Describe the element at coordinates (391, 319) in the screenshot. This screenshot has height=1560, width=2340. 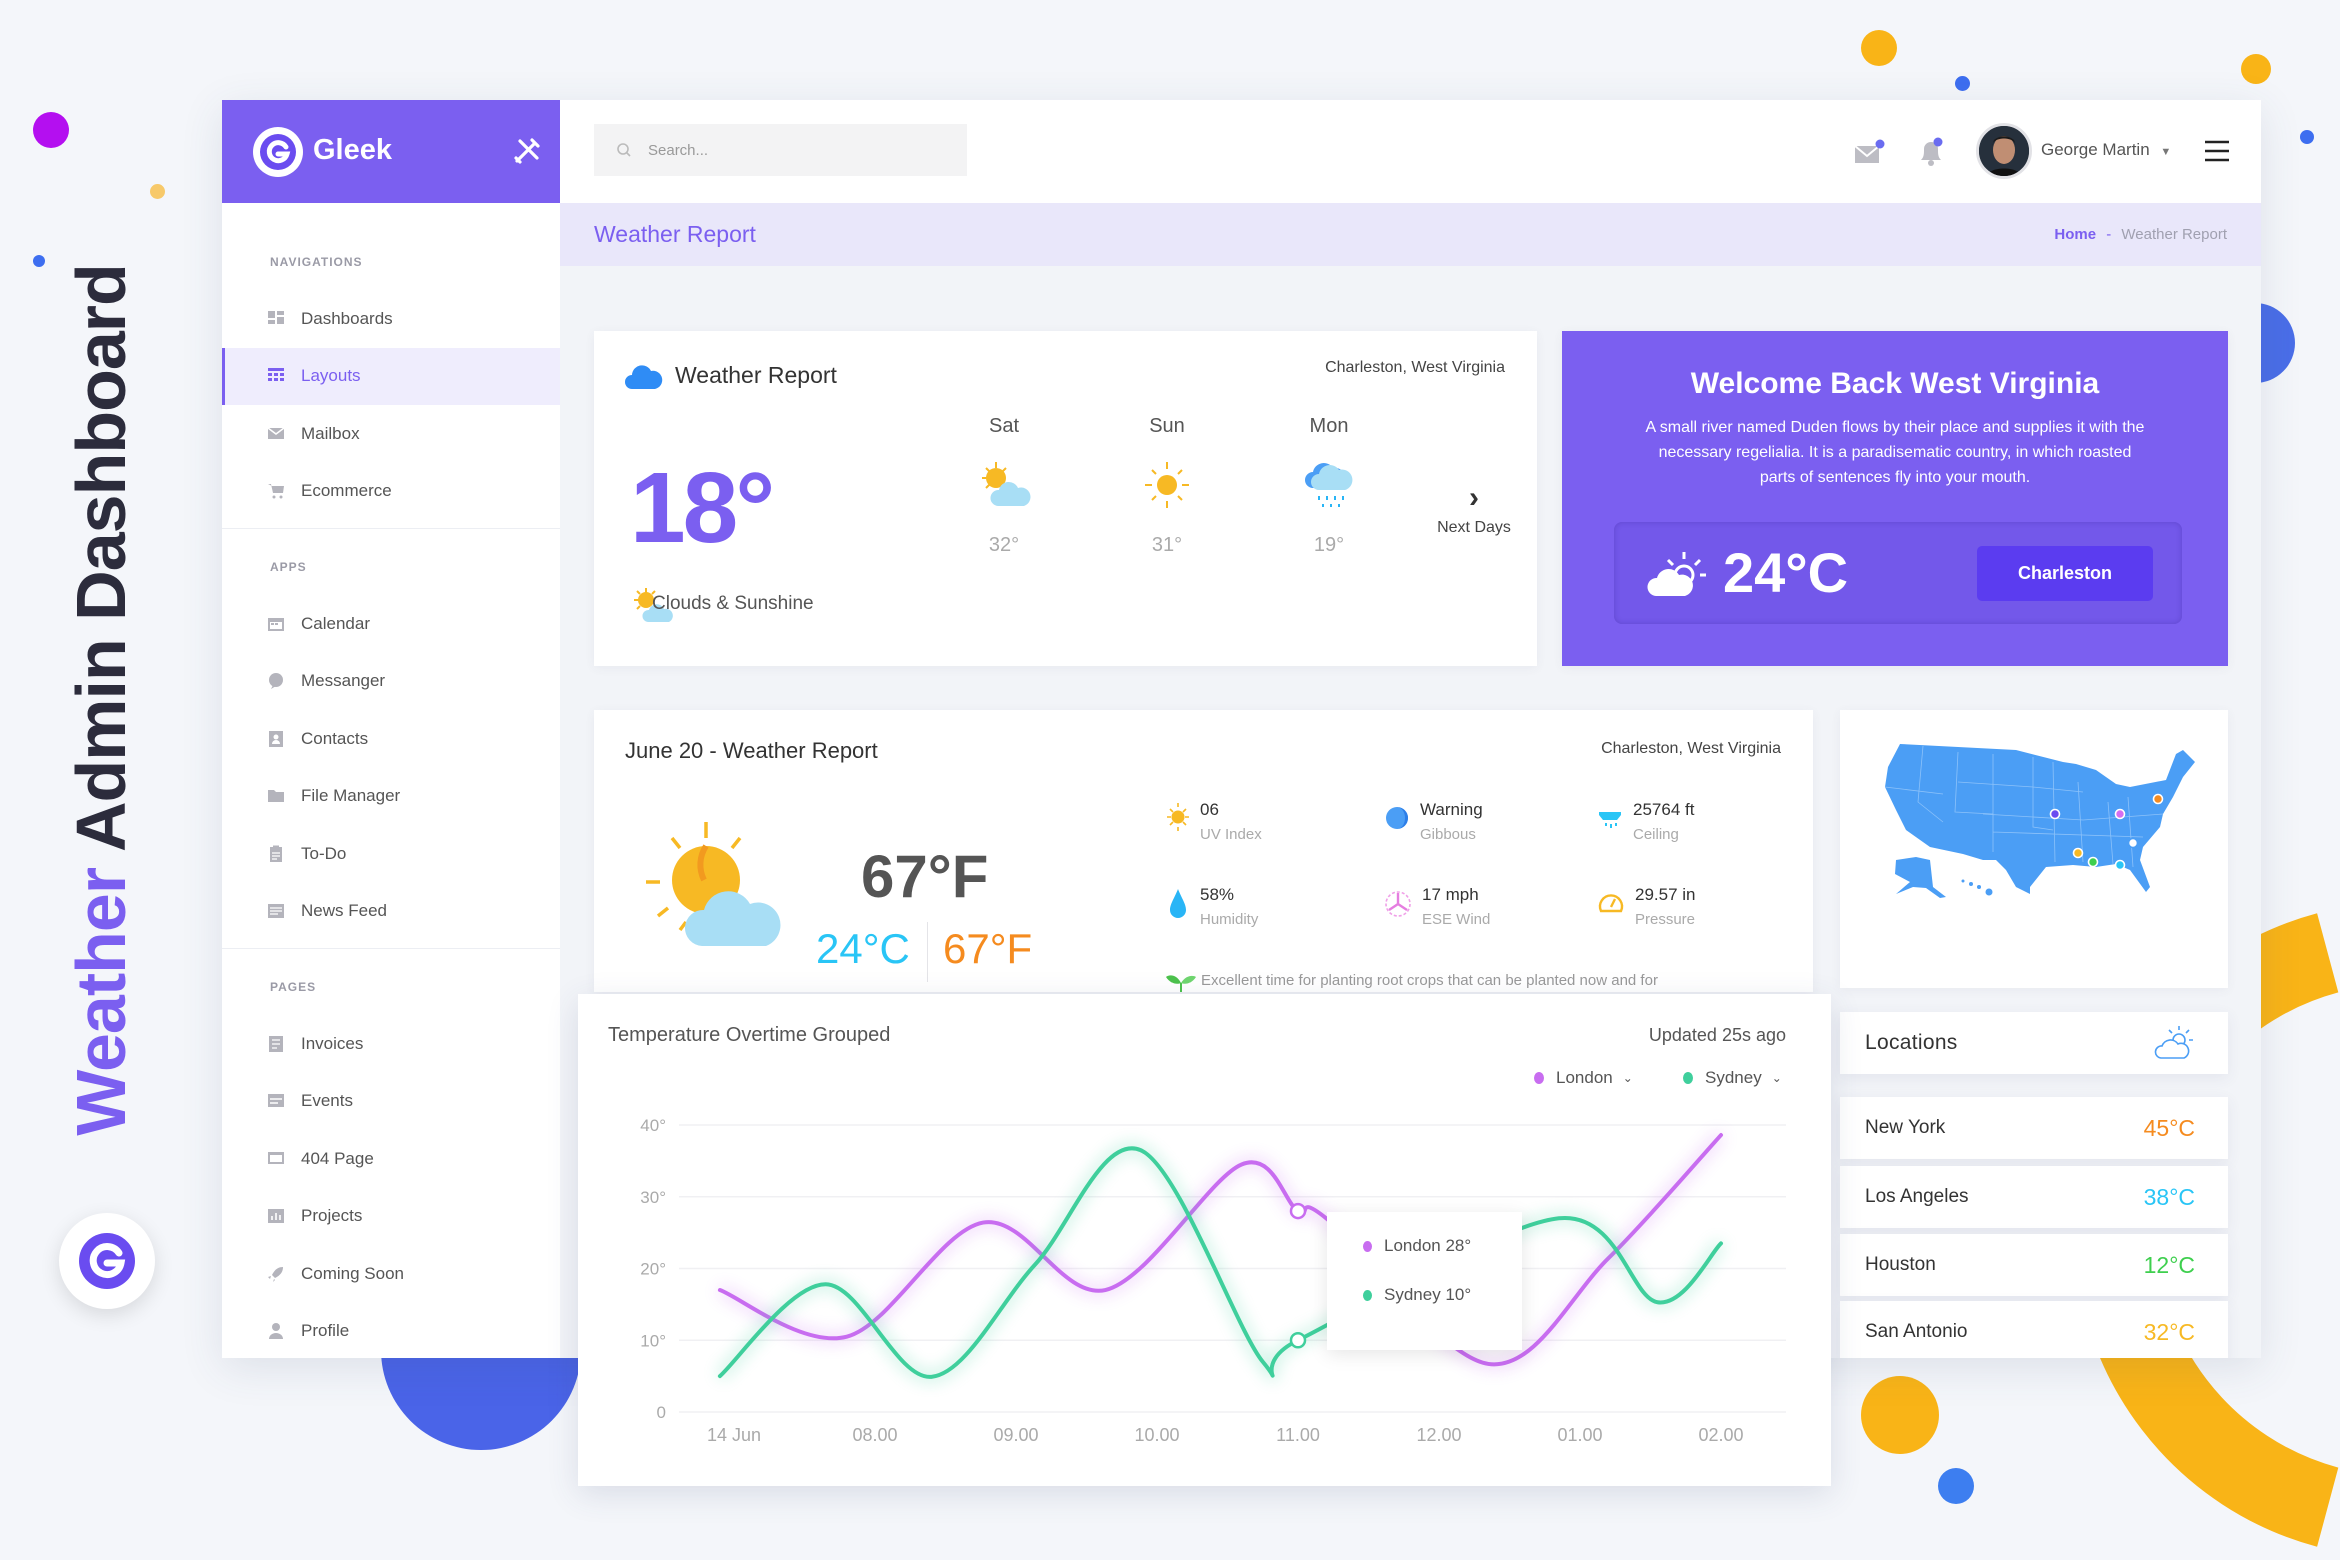
I see `sidebar-item-dashboards: Dashboards` at that location.